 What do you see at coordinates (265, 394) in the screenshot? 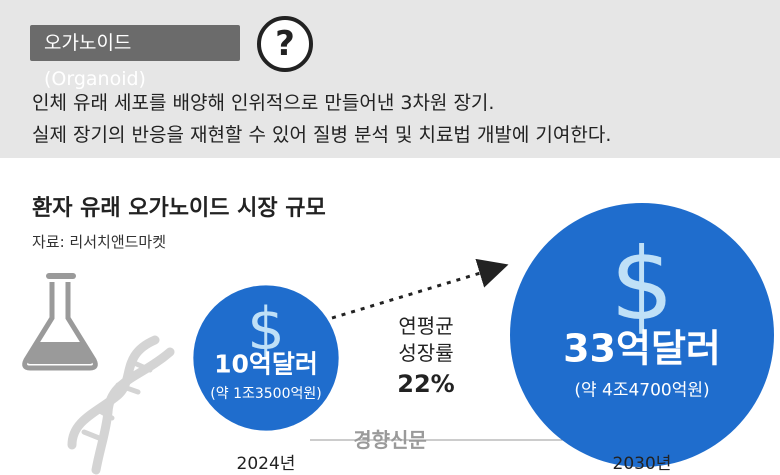
I see `bubble-sublabel: (약 1조3500억원)` at bounding box center [265, 394].